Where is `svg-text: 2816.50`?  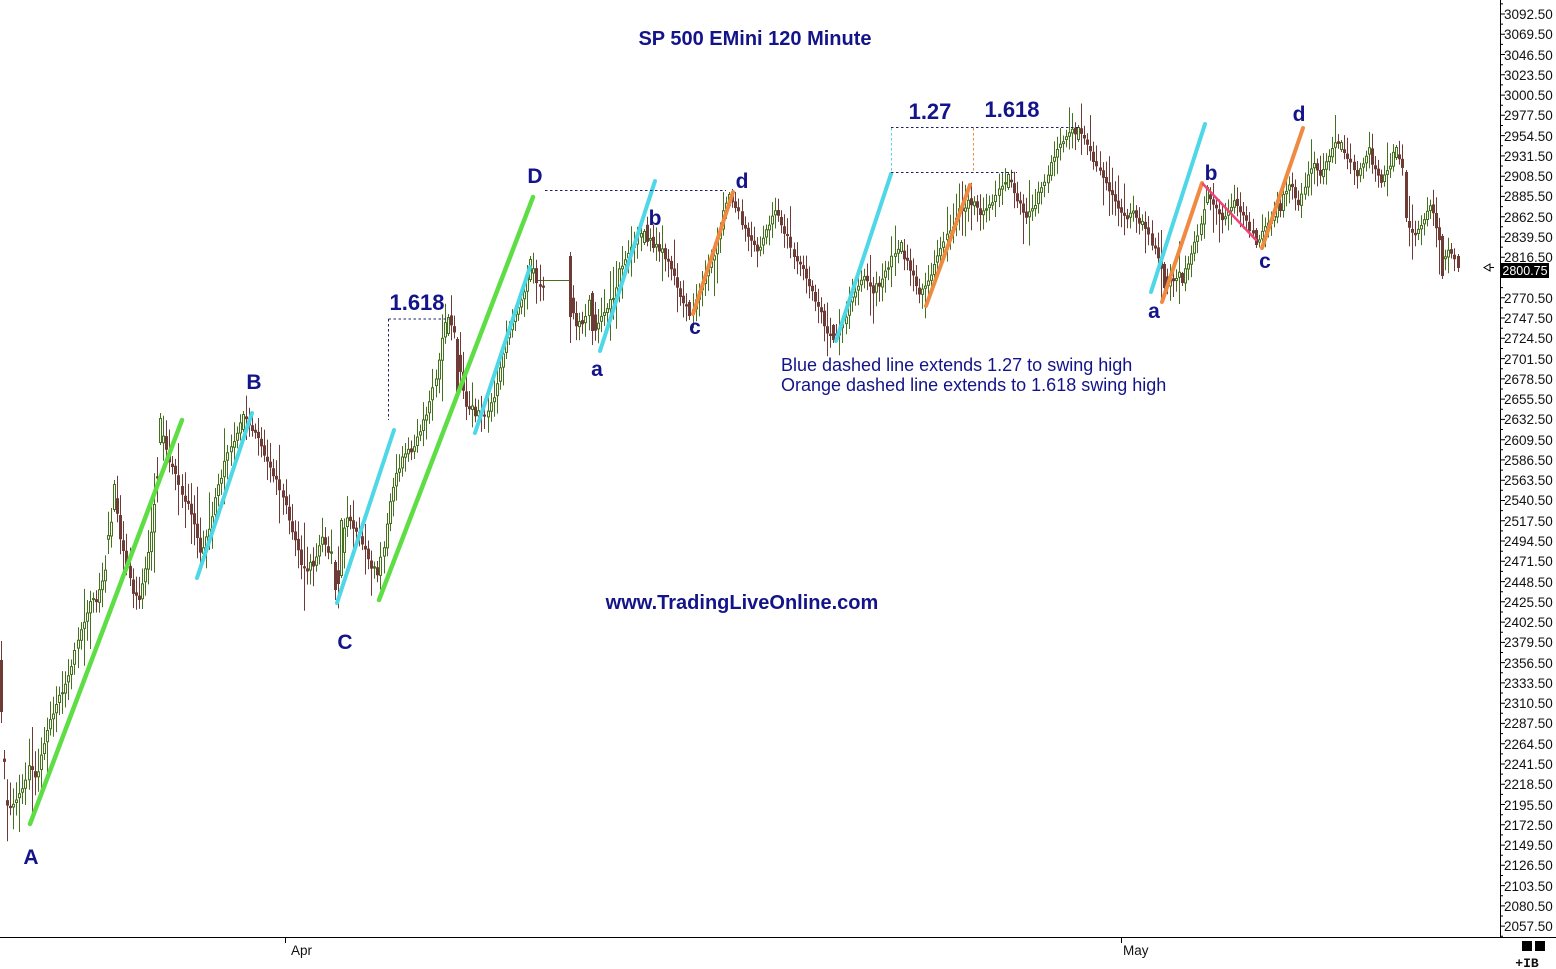
svg-text: 2816.50 is located at coordinates (1528, 257).